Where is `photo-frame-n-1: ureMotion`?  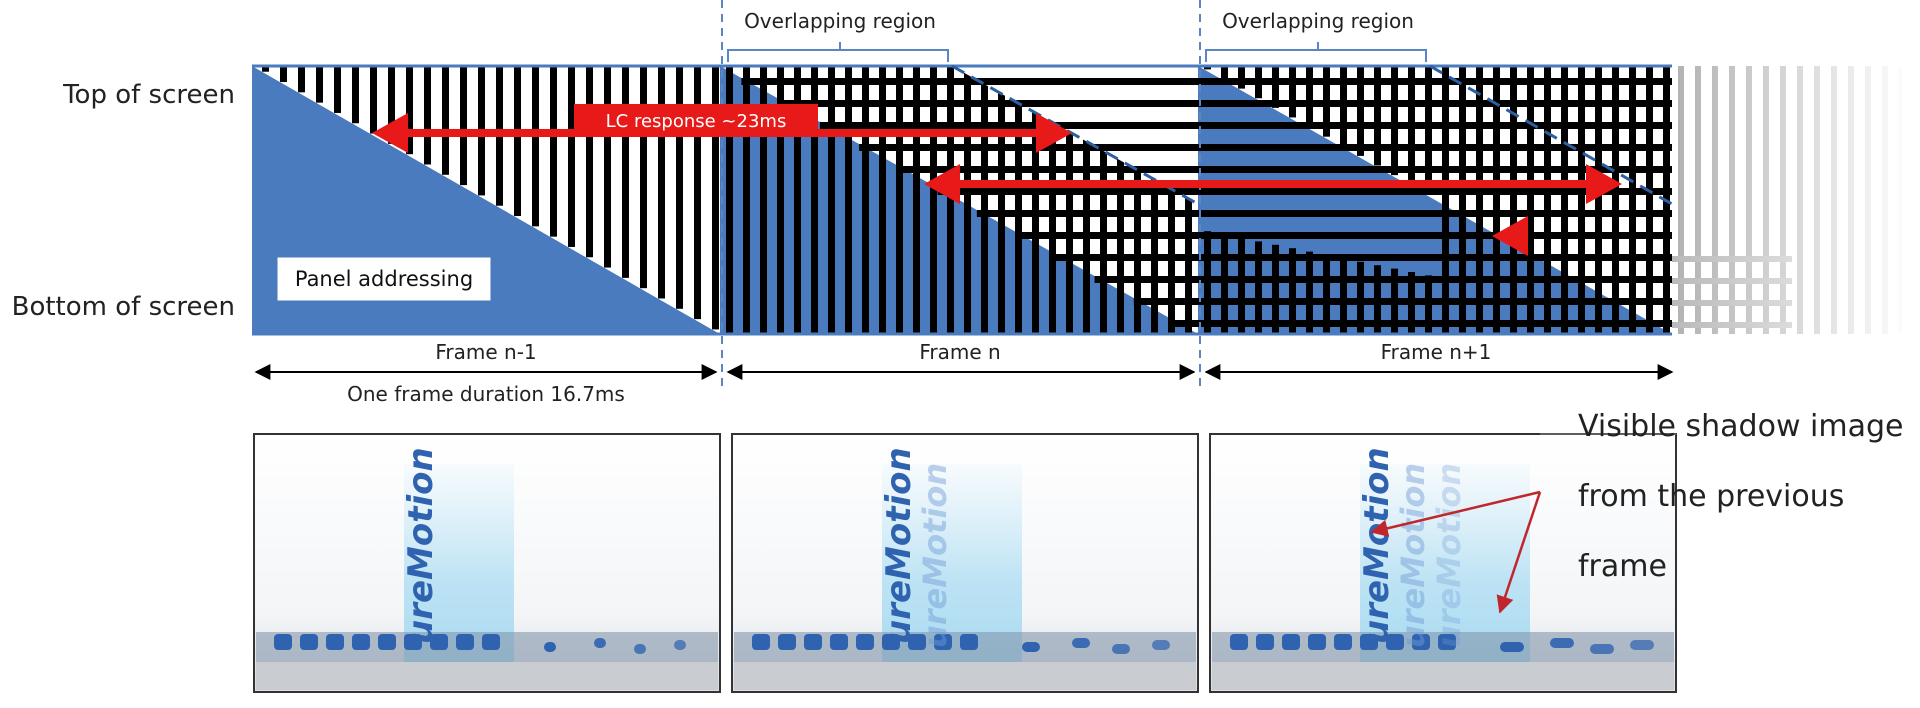 photo-frame-n-1: ureMotion is located at coordinates (487, 563).